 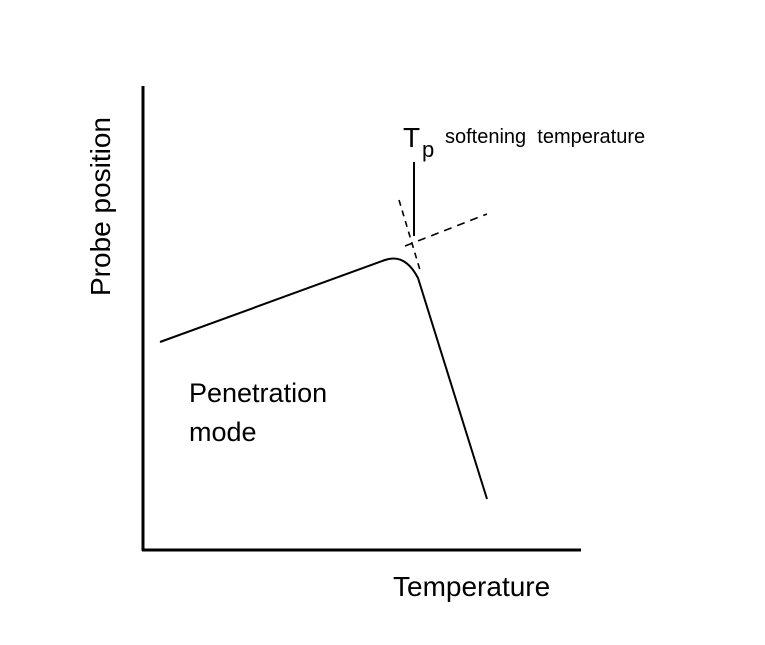 I want to click on penetration-extrapolation-dashed, so click(x=409, y=235).